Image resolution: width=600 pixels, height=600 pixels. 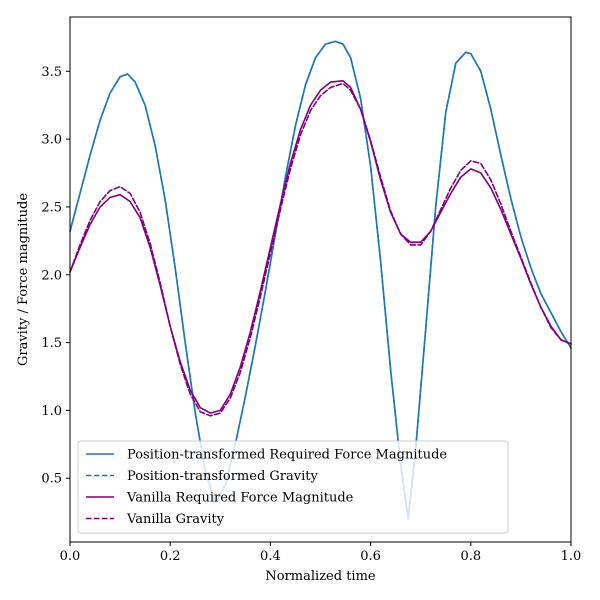 I want to click on y-axis-label: Gravity / Force magnitude, so click(x=23, y=279).